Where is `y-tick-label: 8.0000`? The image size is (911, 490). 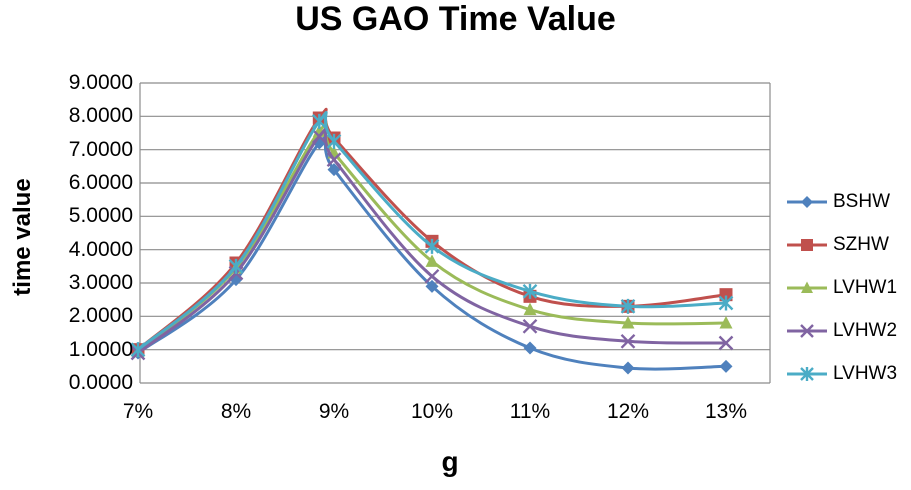 y-tick-label: 8.0000 is located at coordinates (100, 116).